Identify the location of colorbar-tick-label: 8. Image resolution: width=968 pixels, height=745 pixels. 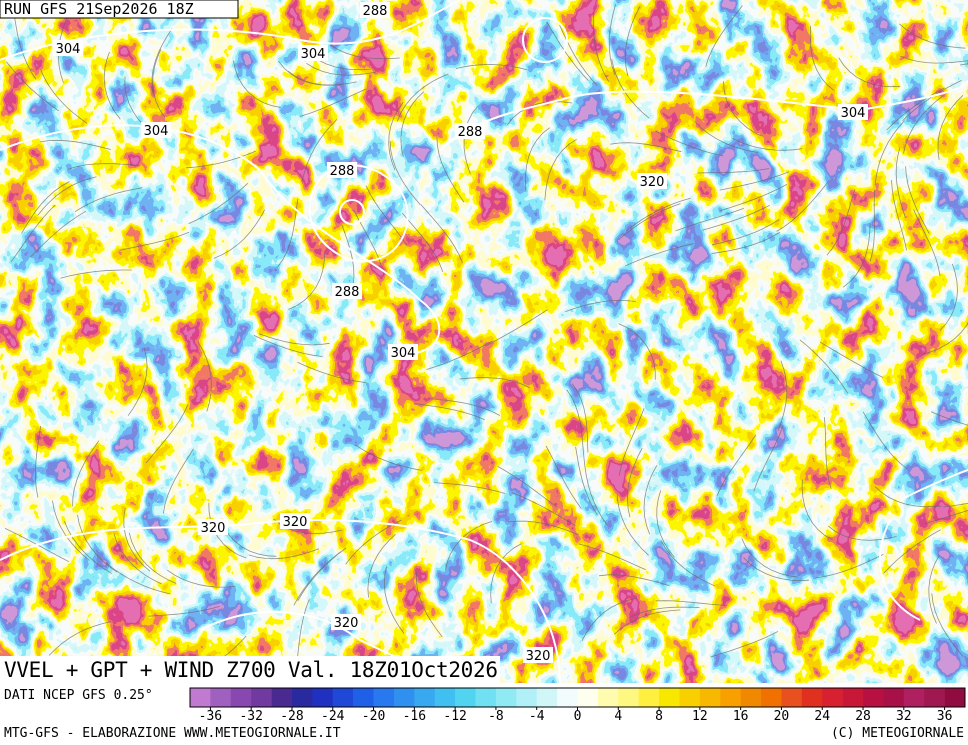
(659, 716).